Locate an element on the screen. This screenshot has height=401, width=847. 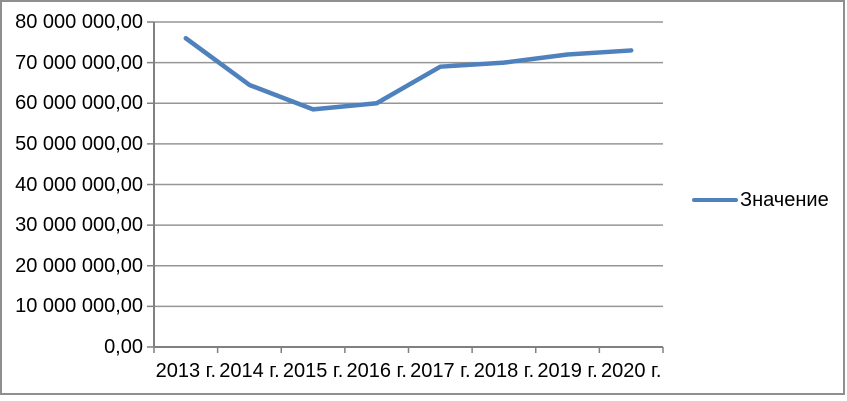
x-tick-label: 2013 г. is located at coordinates (186, 371).